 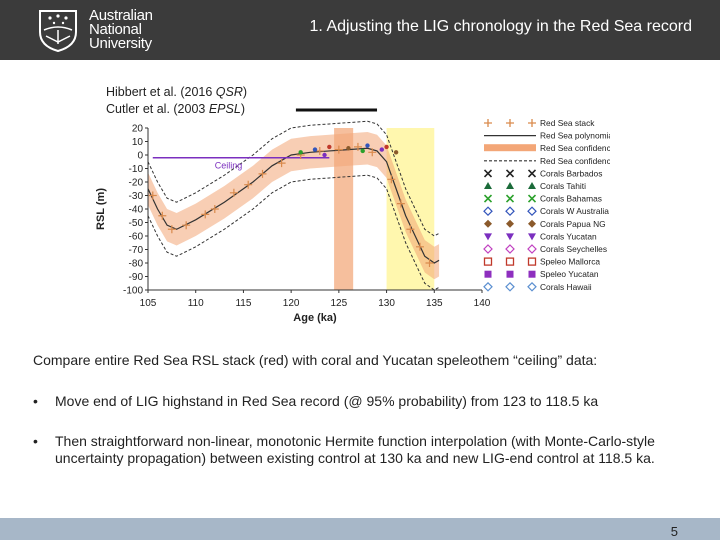 I want to click on y-tick-label: -10, so click(x=136, y=169).